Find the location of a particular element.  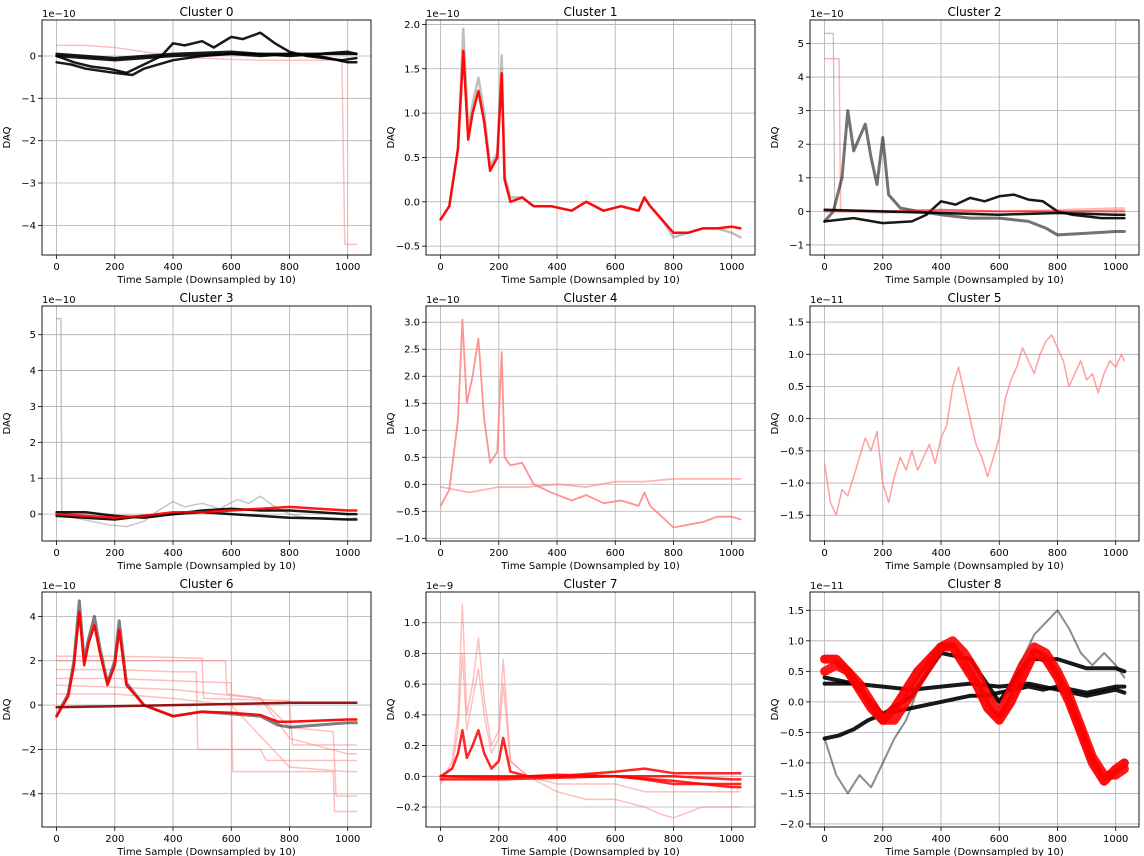

y-tick-label: 0.8 is located at coordinates (412, 654).